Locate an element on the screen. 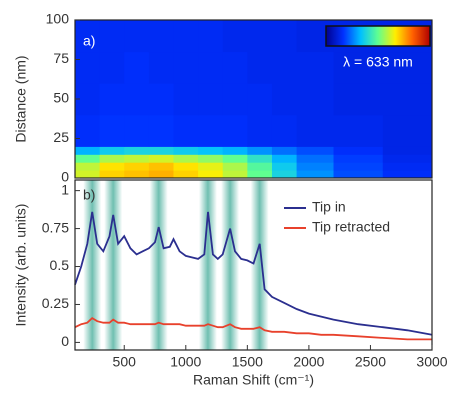 The height and width of the screenshot is (405, 468). y-tick-label: 0.25 is located at coordinates (55, 303).